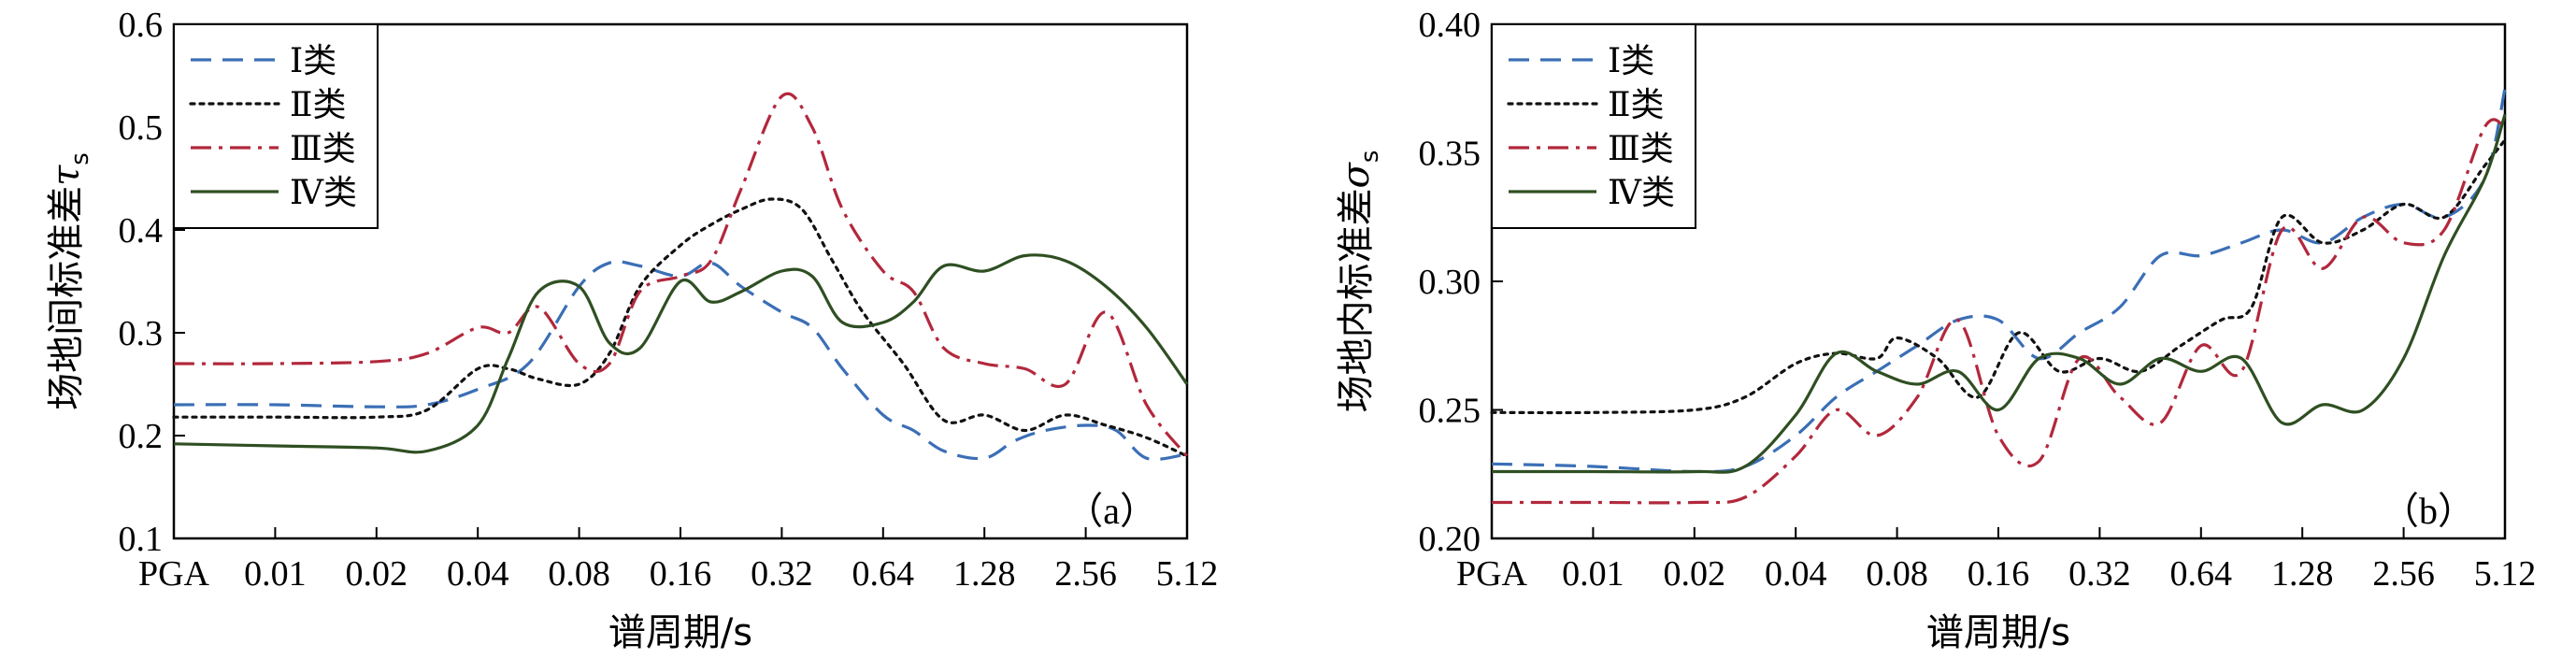  Describe the element at coordinates (1450, 154) in the screenshot. I see `y-tick-label: 0.35` at that location.